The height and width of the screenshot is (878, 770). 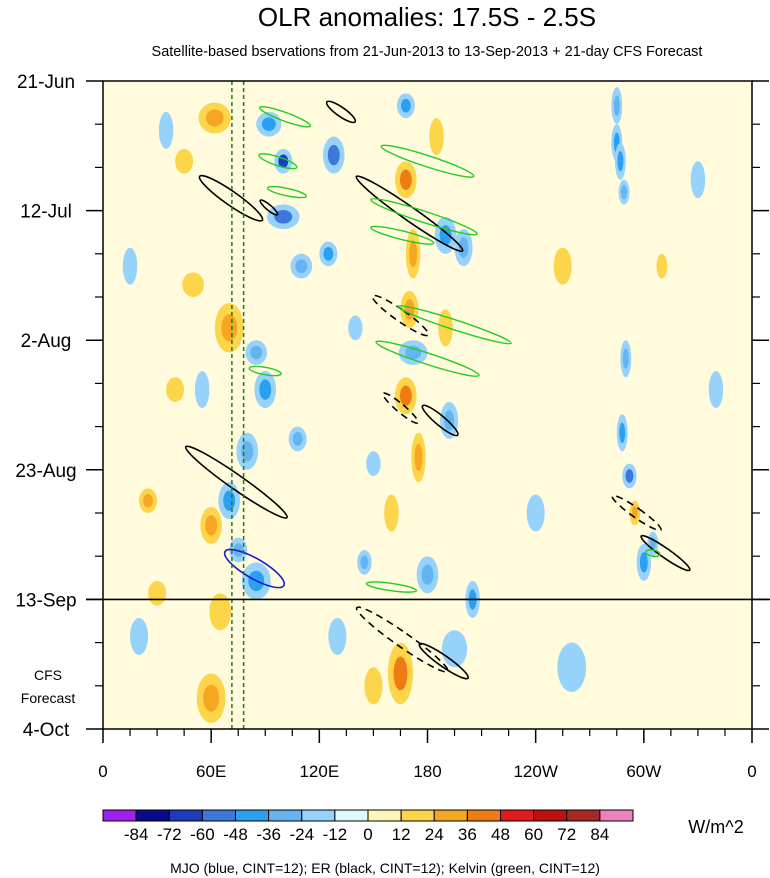 What do you see at coordinates (599, 834) in the screenshot?
I see `colorbar-label-14: 84` at bounding box center [599, 834].